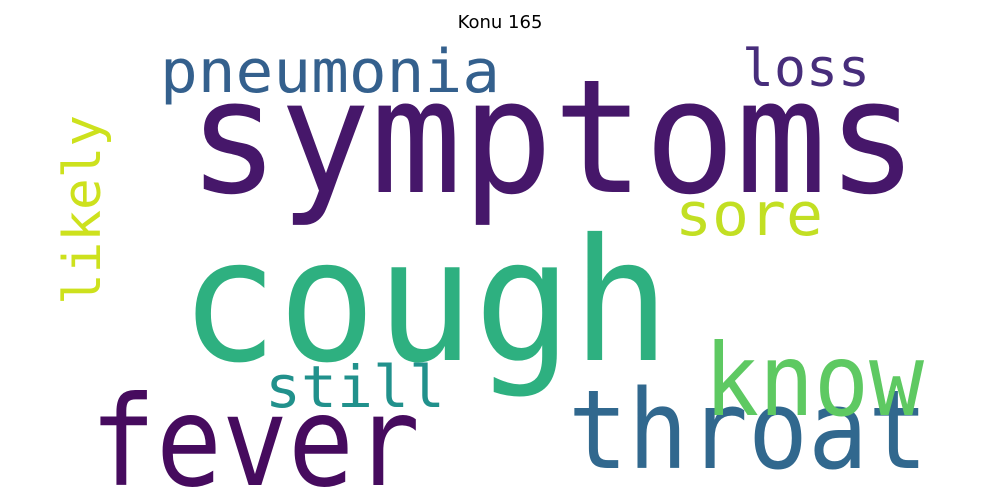 Image resolution: width=1000 pixels, height=500 pixels. I want to click on figure-title: Konu 165, so click(500, 22).